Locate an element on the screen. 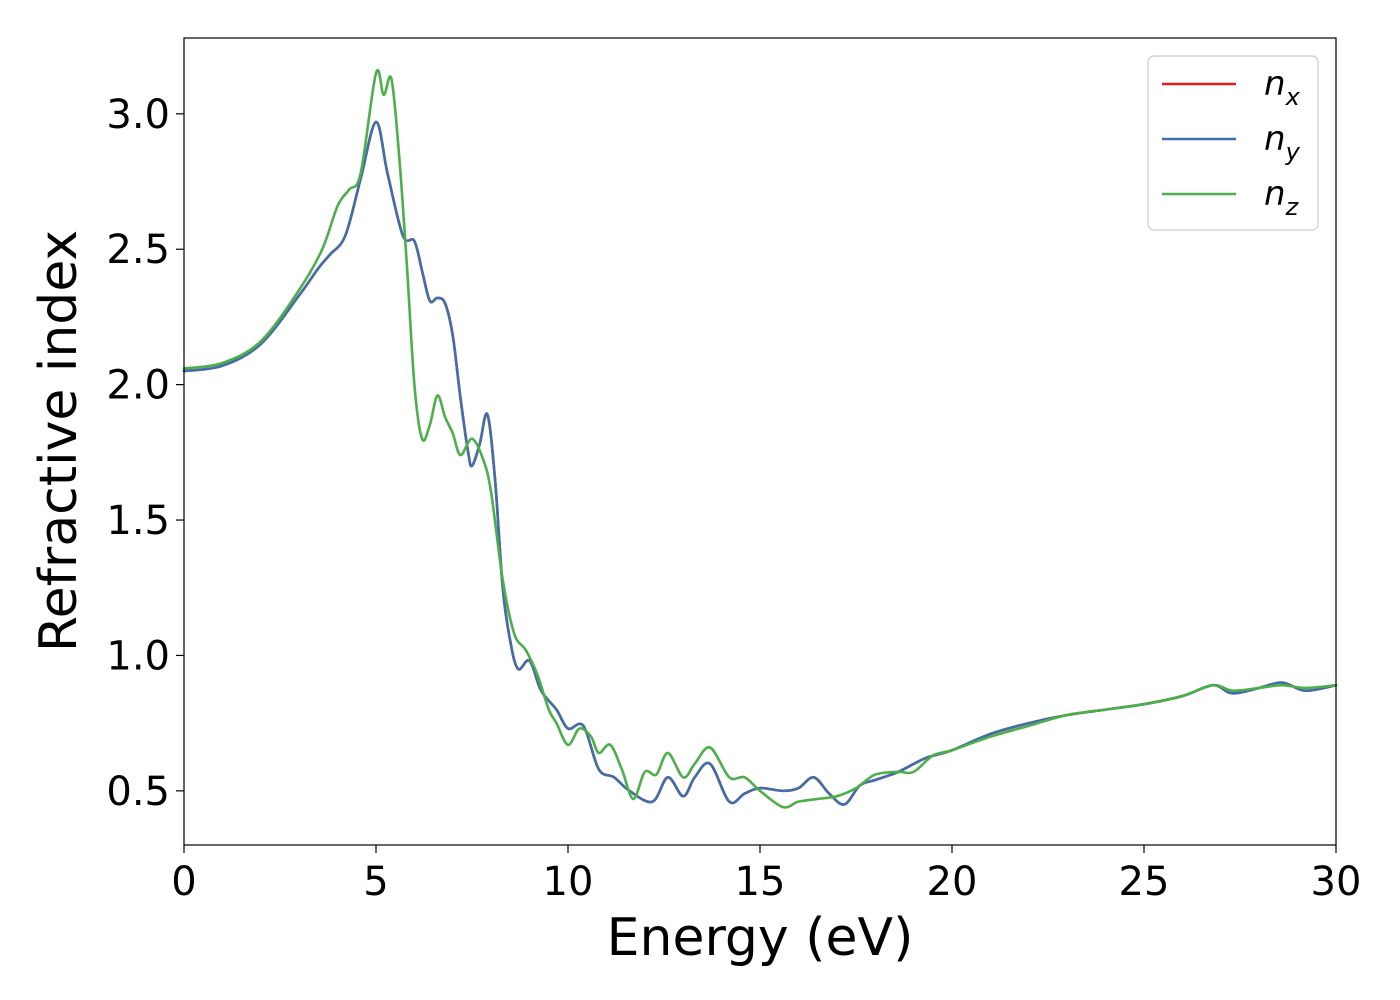 The width and height of the screenshot is (1400, 1000). y-axis-title: Refractive index is located at coordinates (59, 441).